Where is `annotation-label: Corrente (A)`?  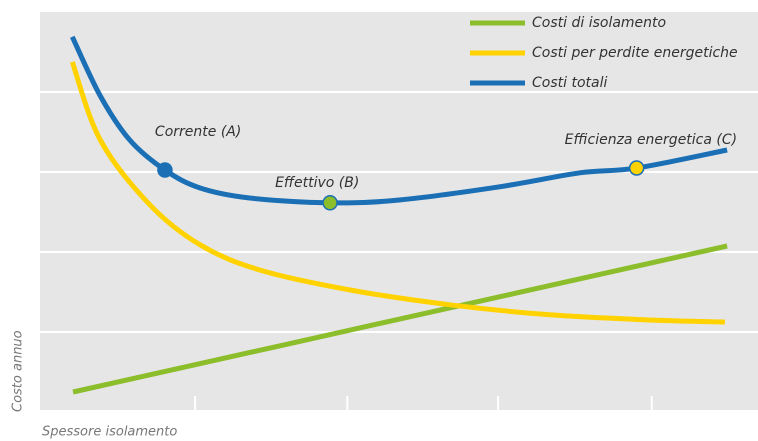 annotation-label: Corrente (A) is located at coordinates (198, 132).